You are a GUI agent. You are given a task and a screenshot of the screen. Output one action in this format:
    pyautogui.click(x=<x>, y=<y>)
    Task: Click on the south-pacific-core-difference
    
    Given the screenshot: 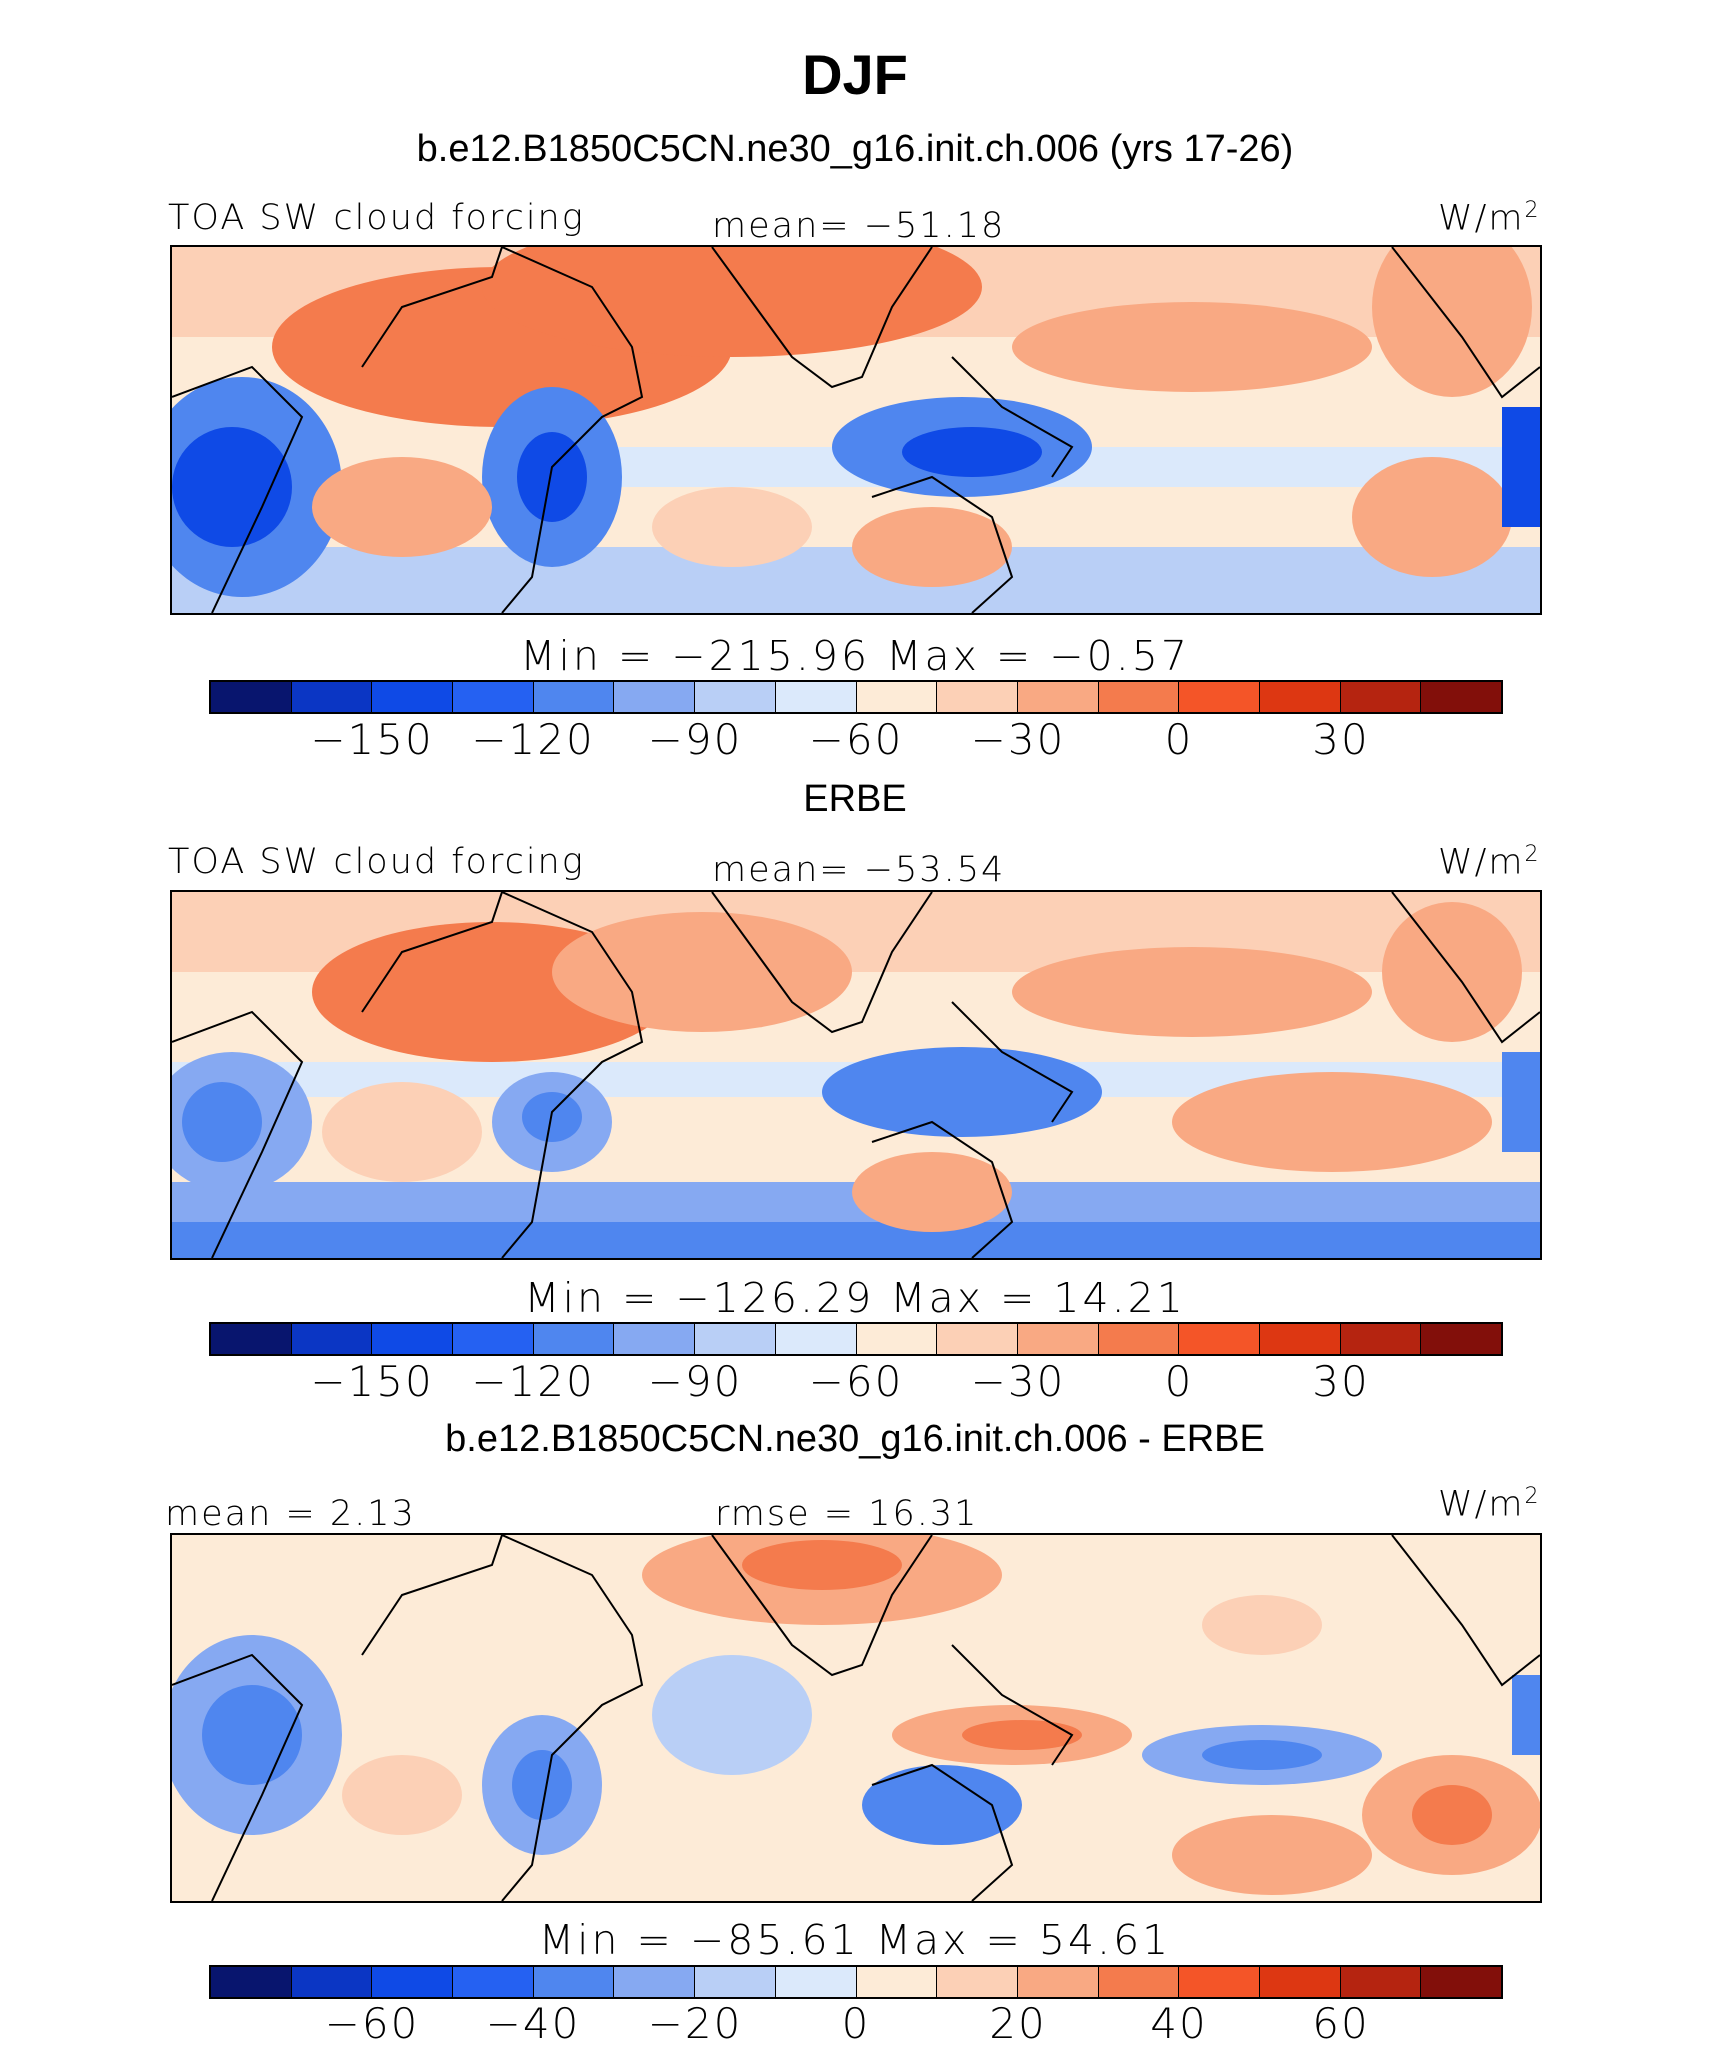 What is the action you would take?
    pyautogui.click(x=1452, y=1815)
    